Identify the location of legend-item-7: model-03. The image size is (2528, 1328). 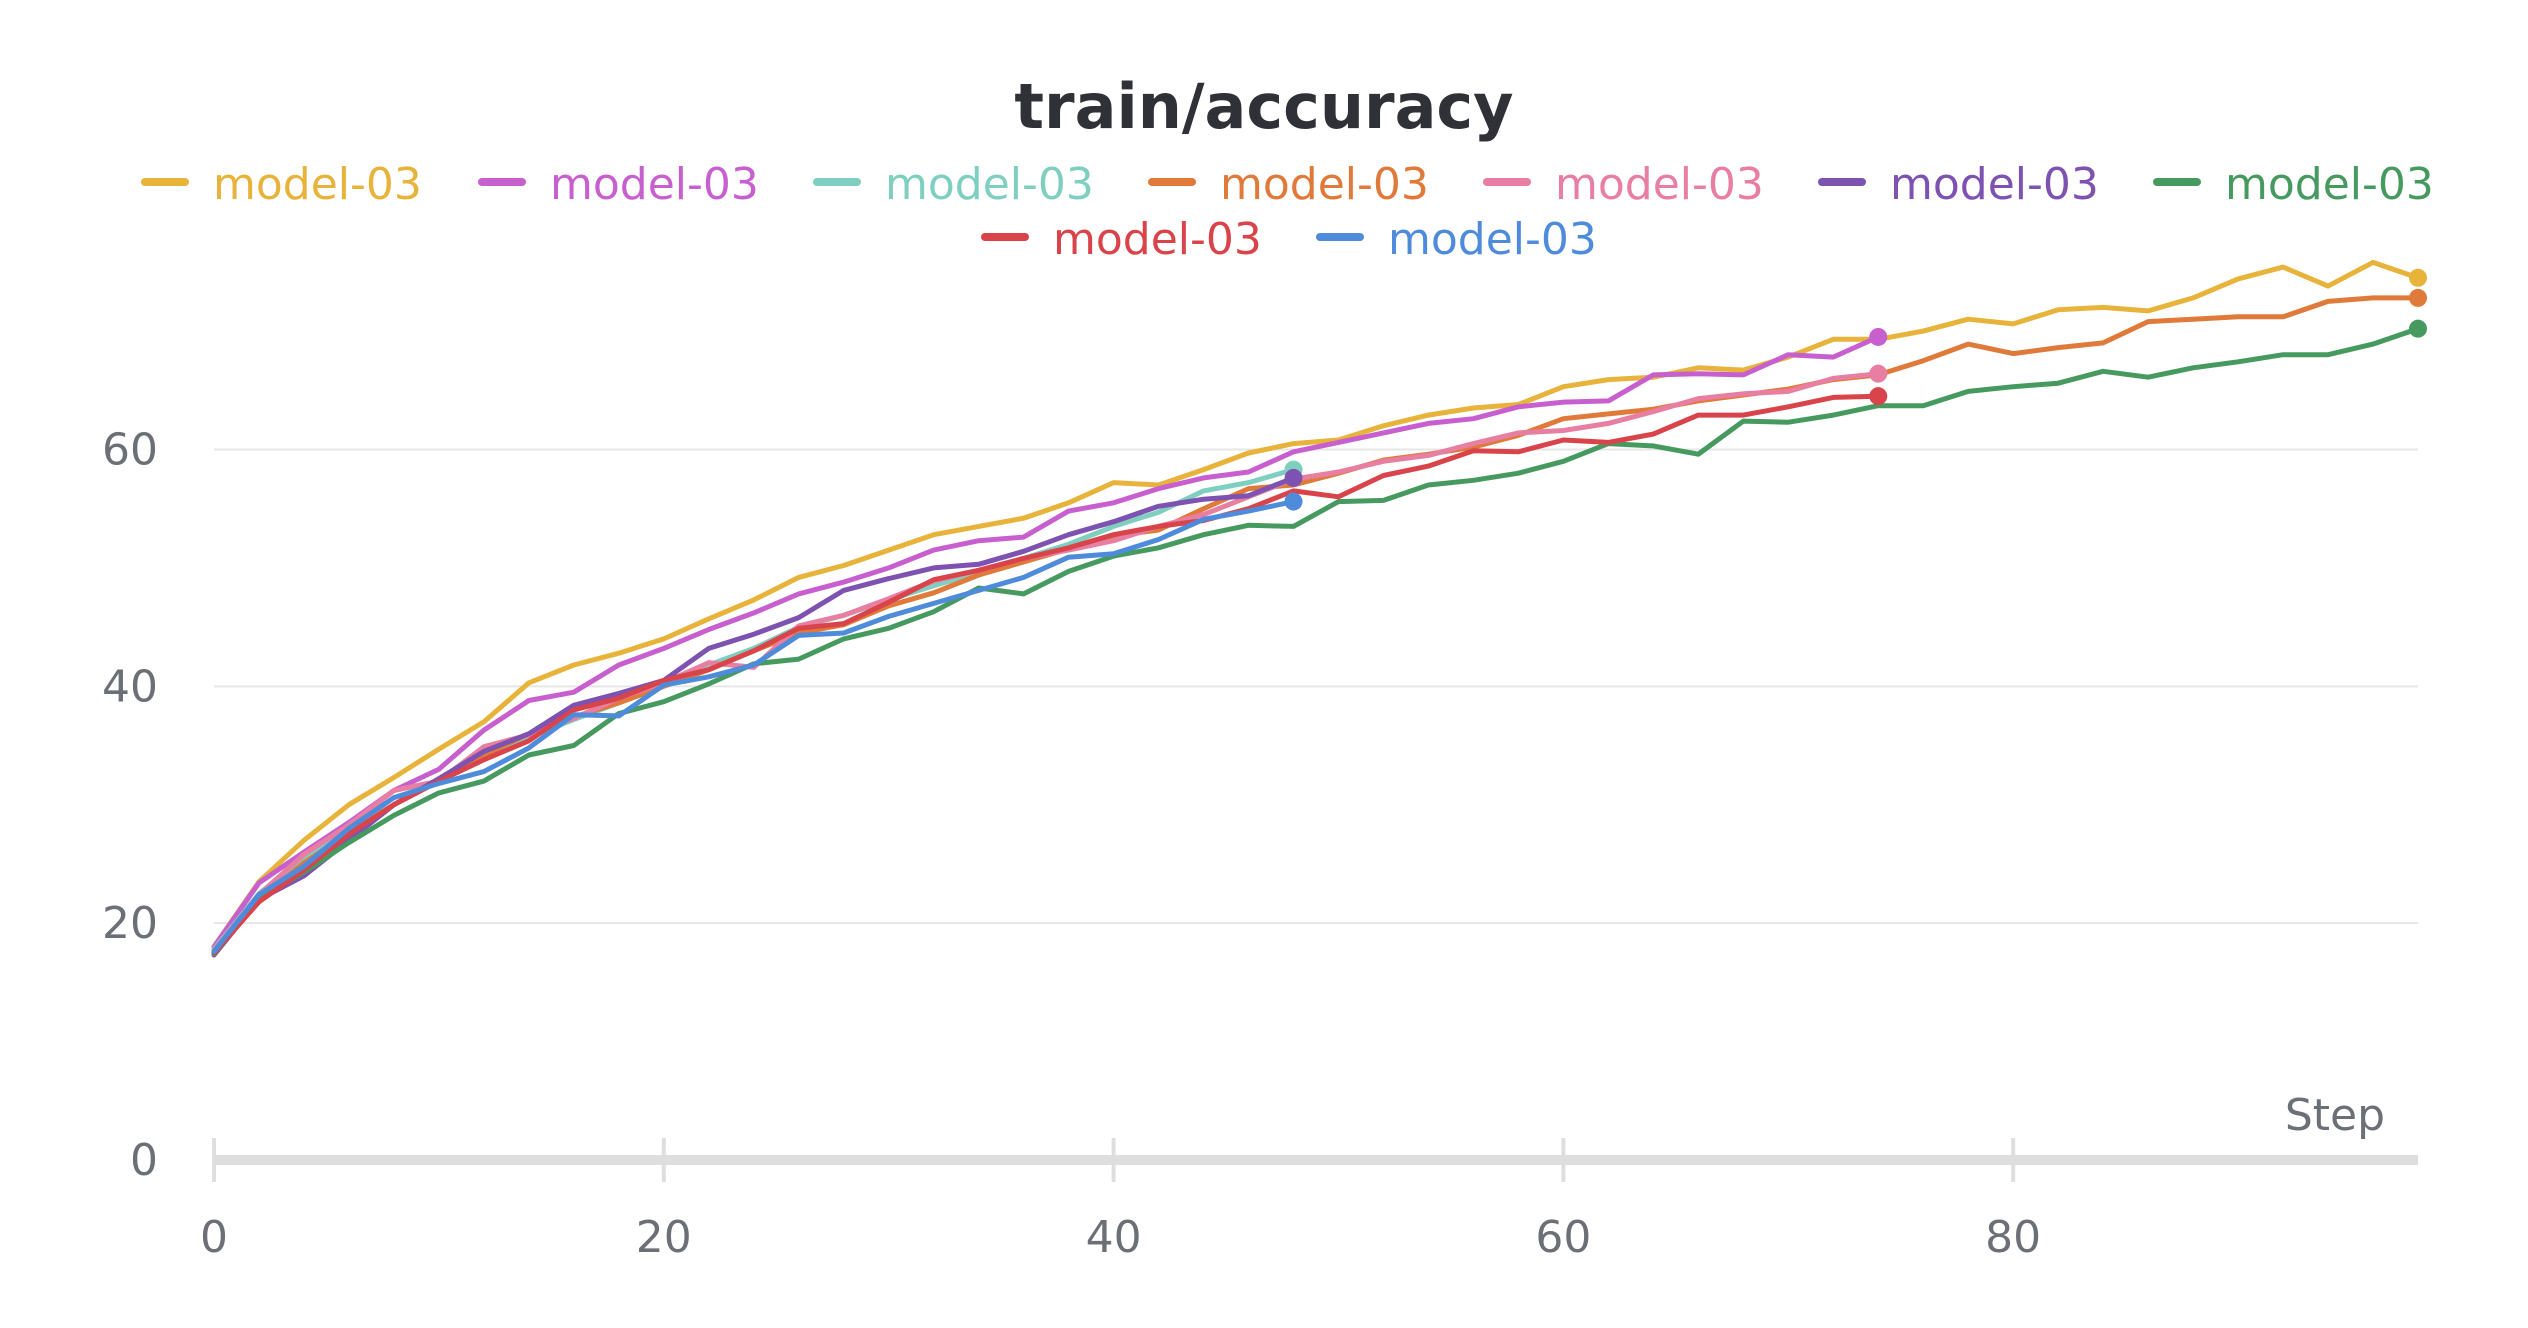
(2293, 184).